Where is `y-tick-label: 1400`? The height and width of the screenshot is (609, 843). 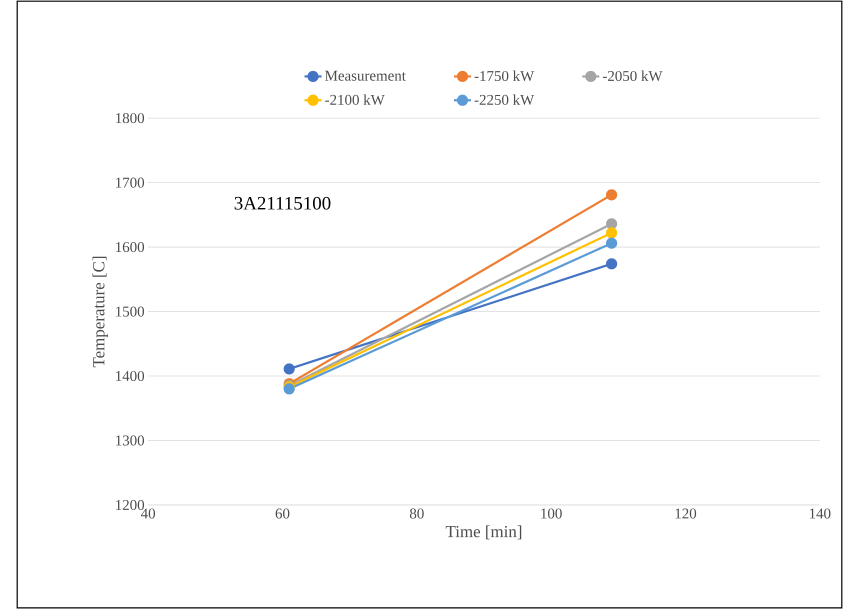 y-tick-label: 1400 is located at coordinates (130, 375).